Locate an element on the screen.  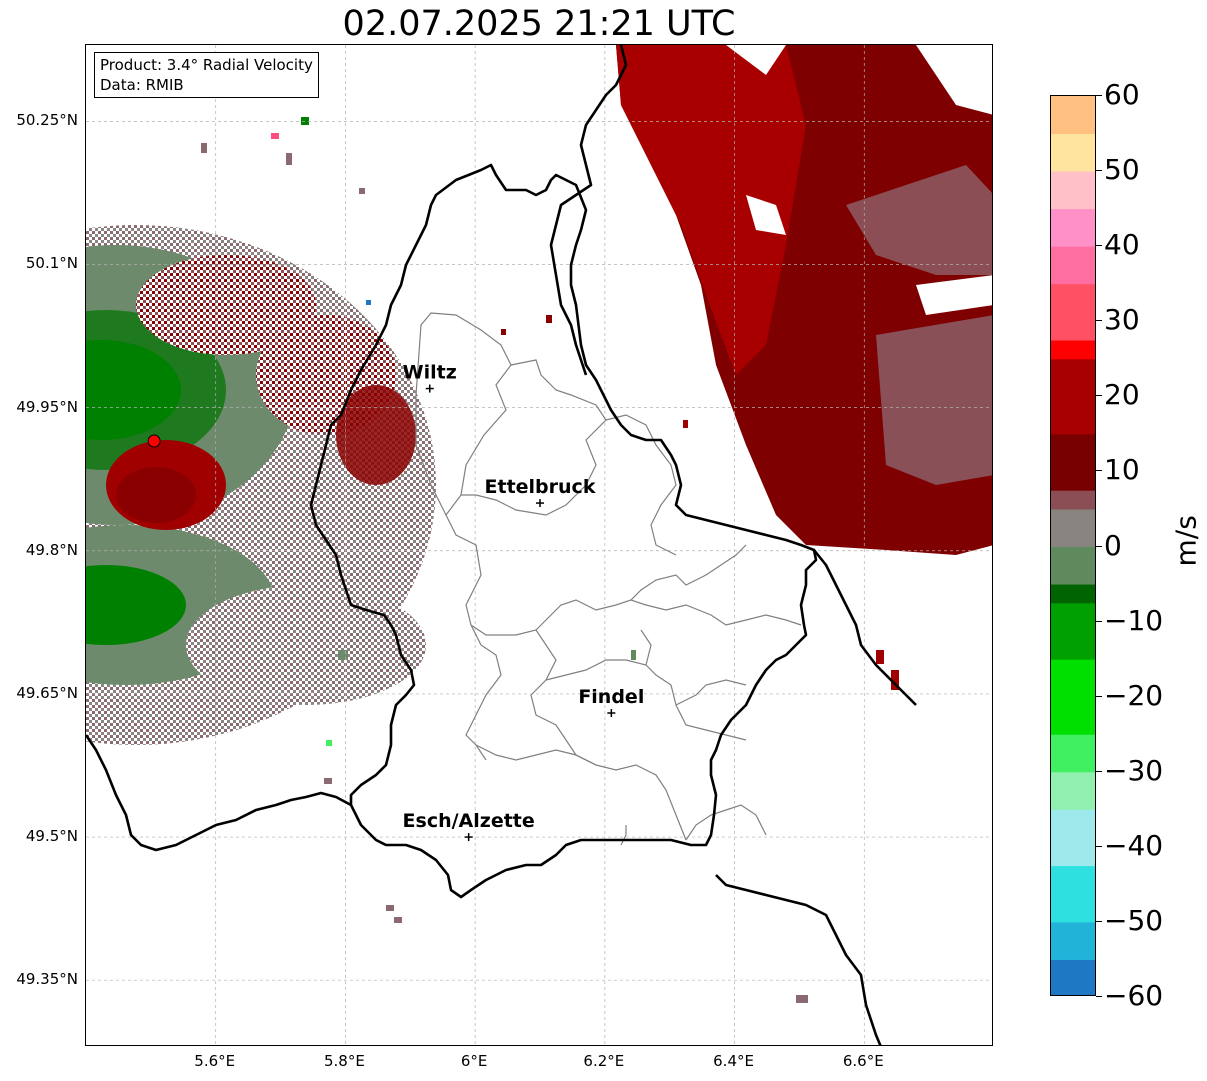
colorbar is located at coordinates (1073, 545).